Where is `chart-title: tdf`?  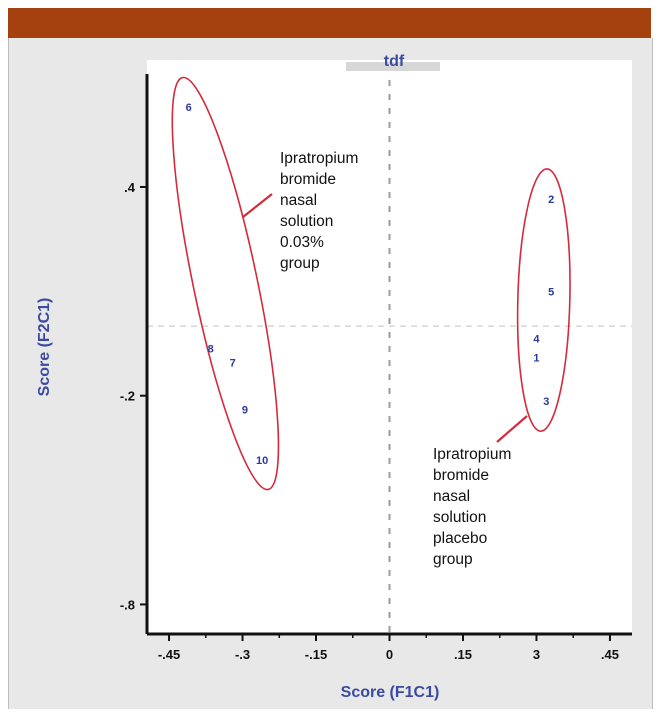 chart-title: tdf is located at coordinates (394, 61).